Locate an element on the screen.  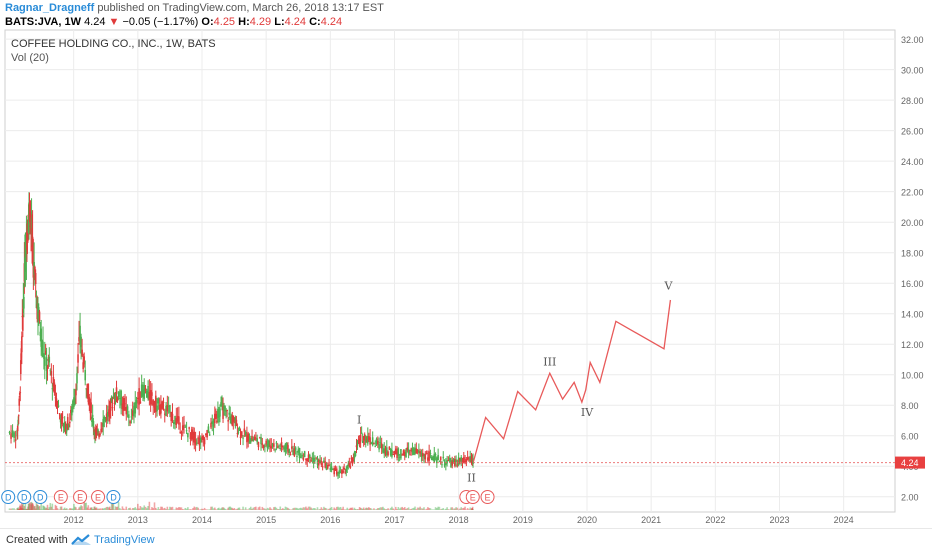
author-link: Ragnar_Dragneff is located at coordinates (50, 8).